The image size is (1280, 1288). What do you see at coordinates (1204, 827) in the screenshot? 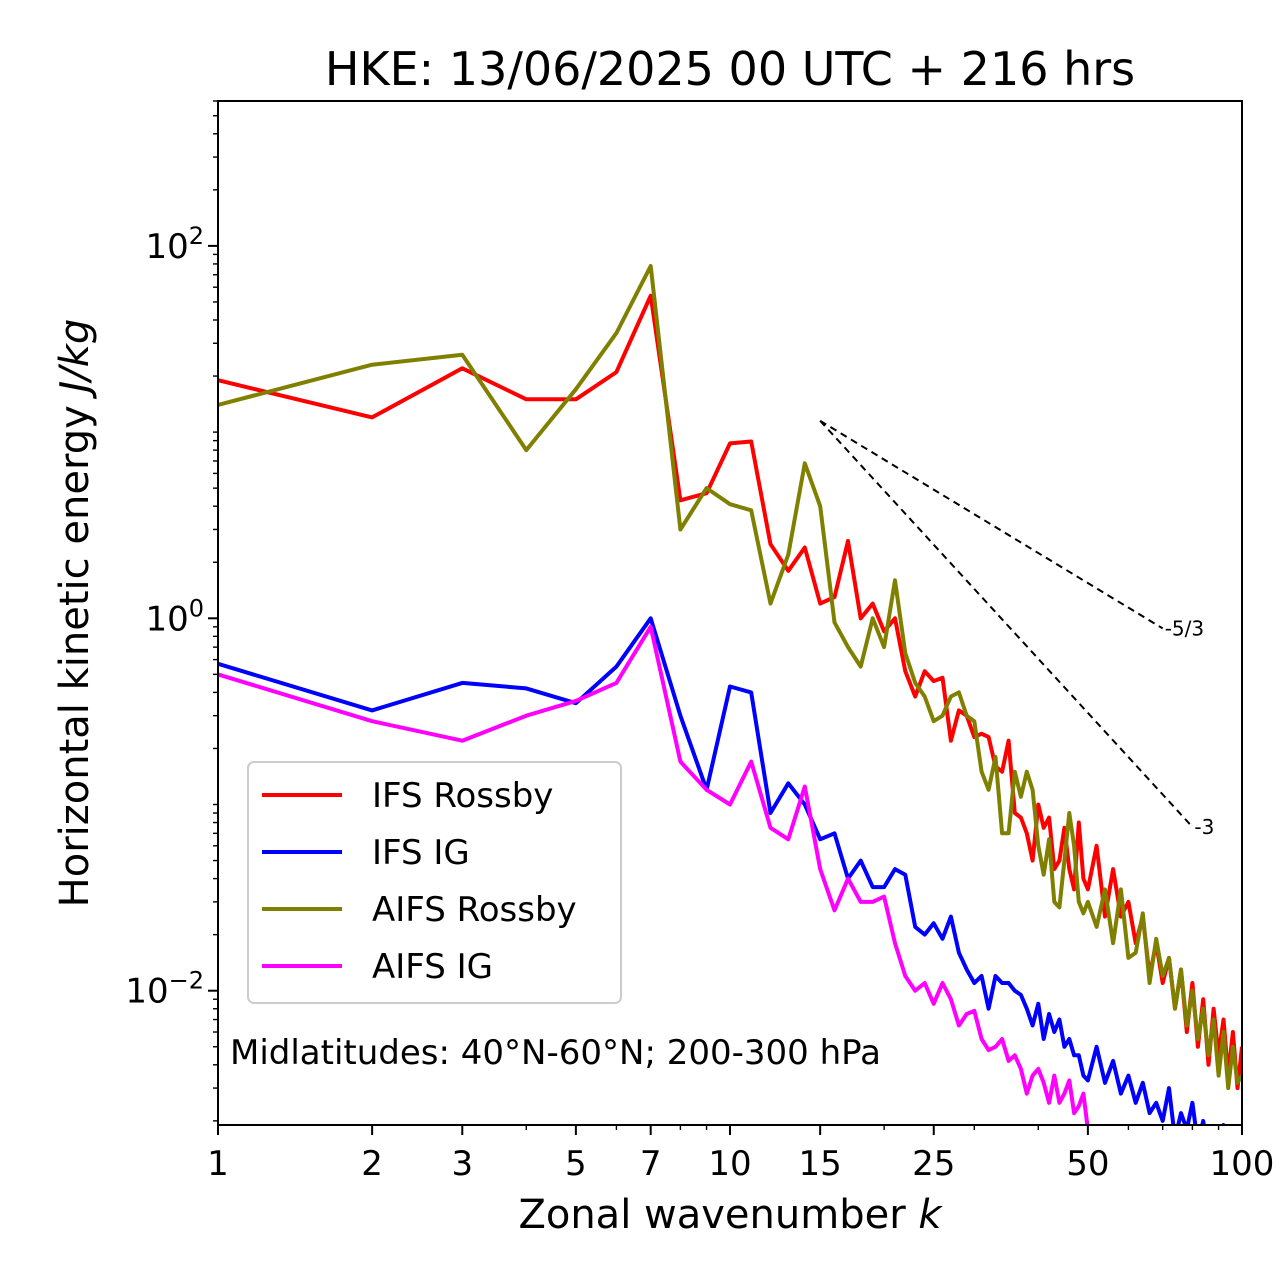
I see `reference-line-label: -3` at bounding box center [1204, 827].